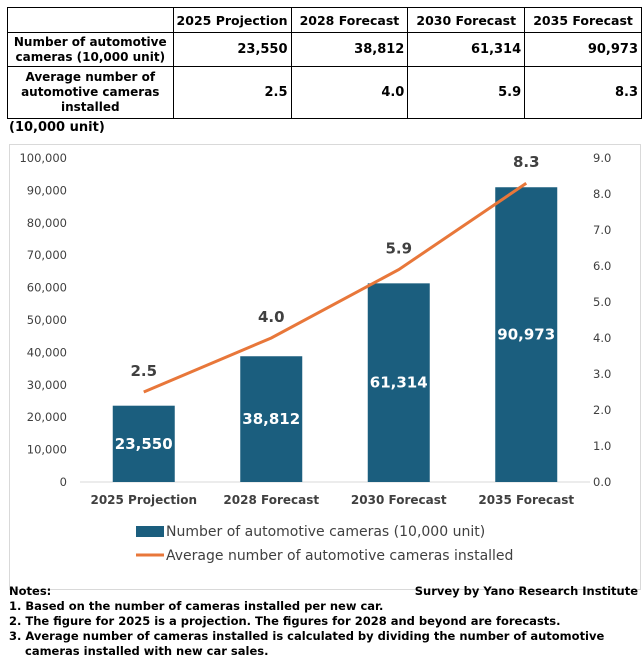 The width and height of the screenshot is (642, 663). I want to click on right-axis-tick: 8.0, so click(602, 194).